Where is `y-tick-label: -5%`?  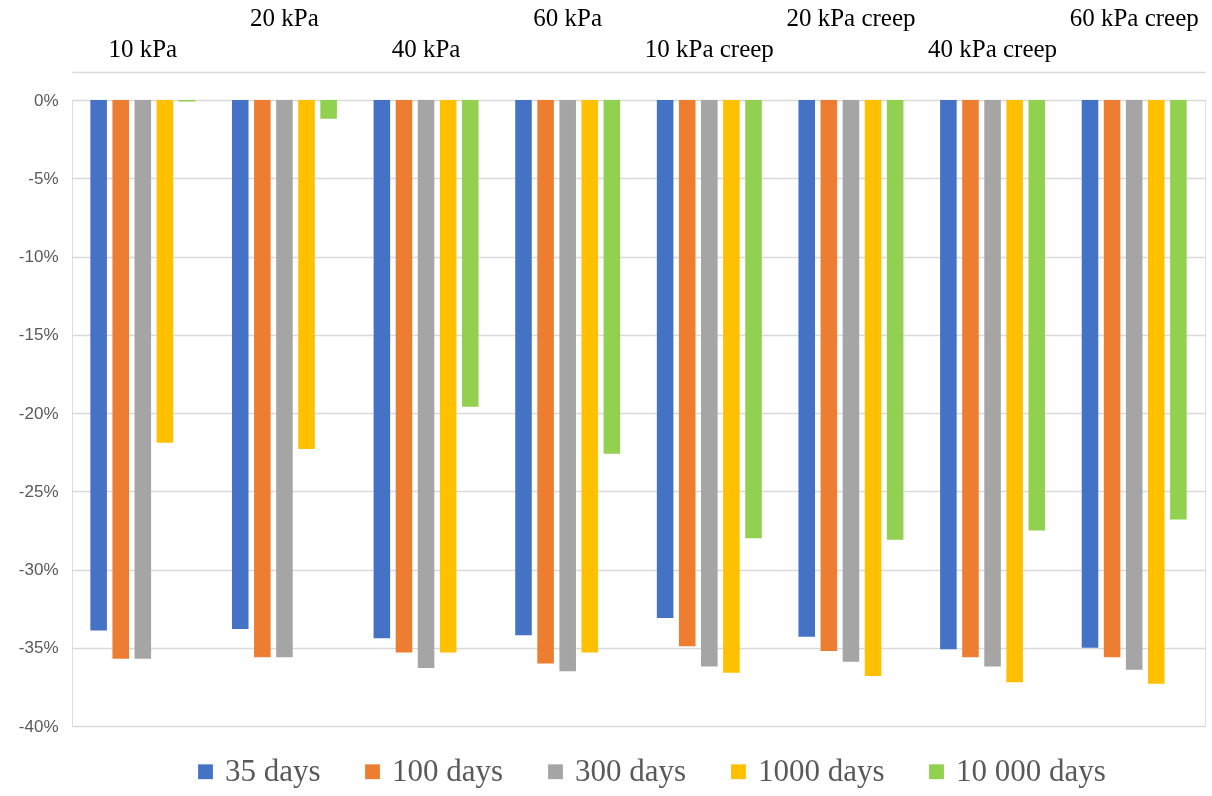
y-tick-label: -5% is located at coordinates (43, 178).